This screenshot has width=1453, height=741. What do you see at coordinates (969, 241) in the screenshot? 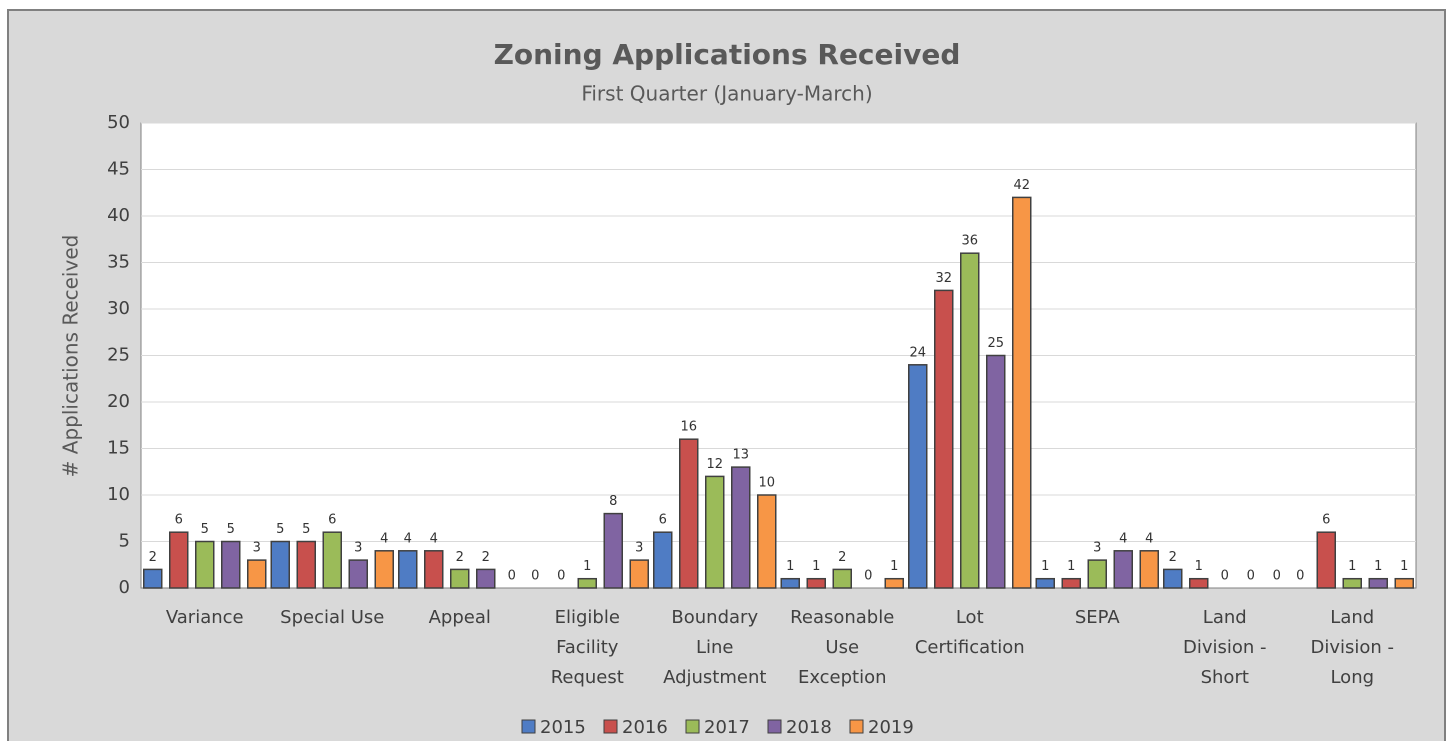
I see `value-label: 36` at bounding box center [969, 241].